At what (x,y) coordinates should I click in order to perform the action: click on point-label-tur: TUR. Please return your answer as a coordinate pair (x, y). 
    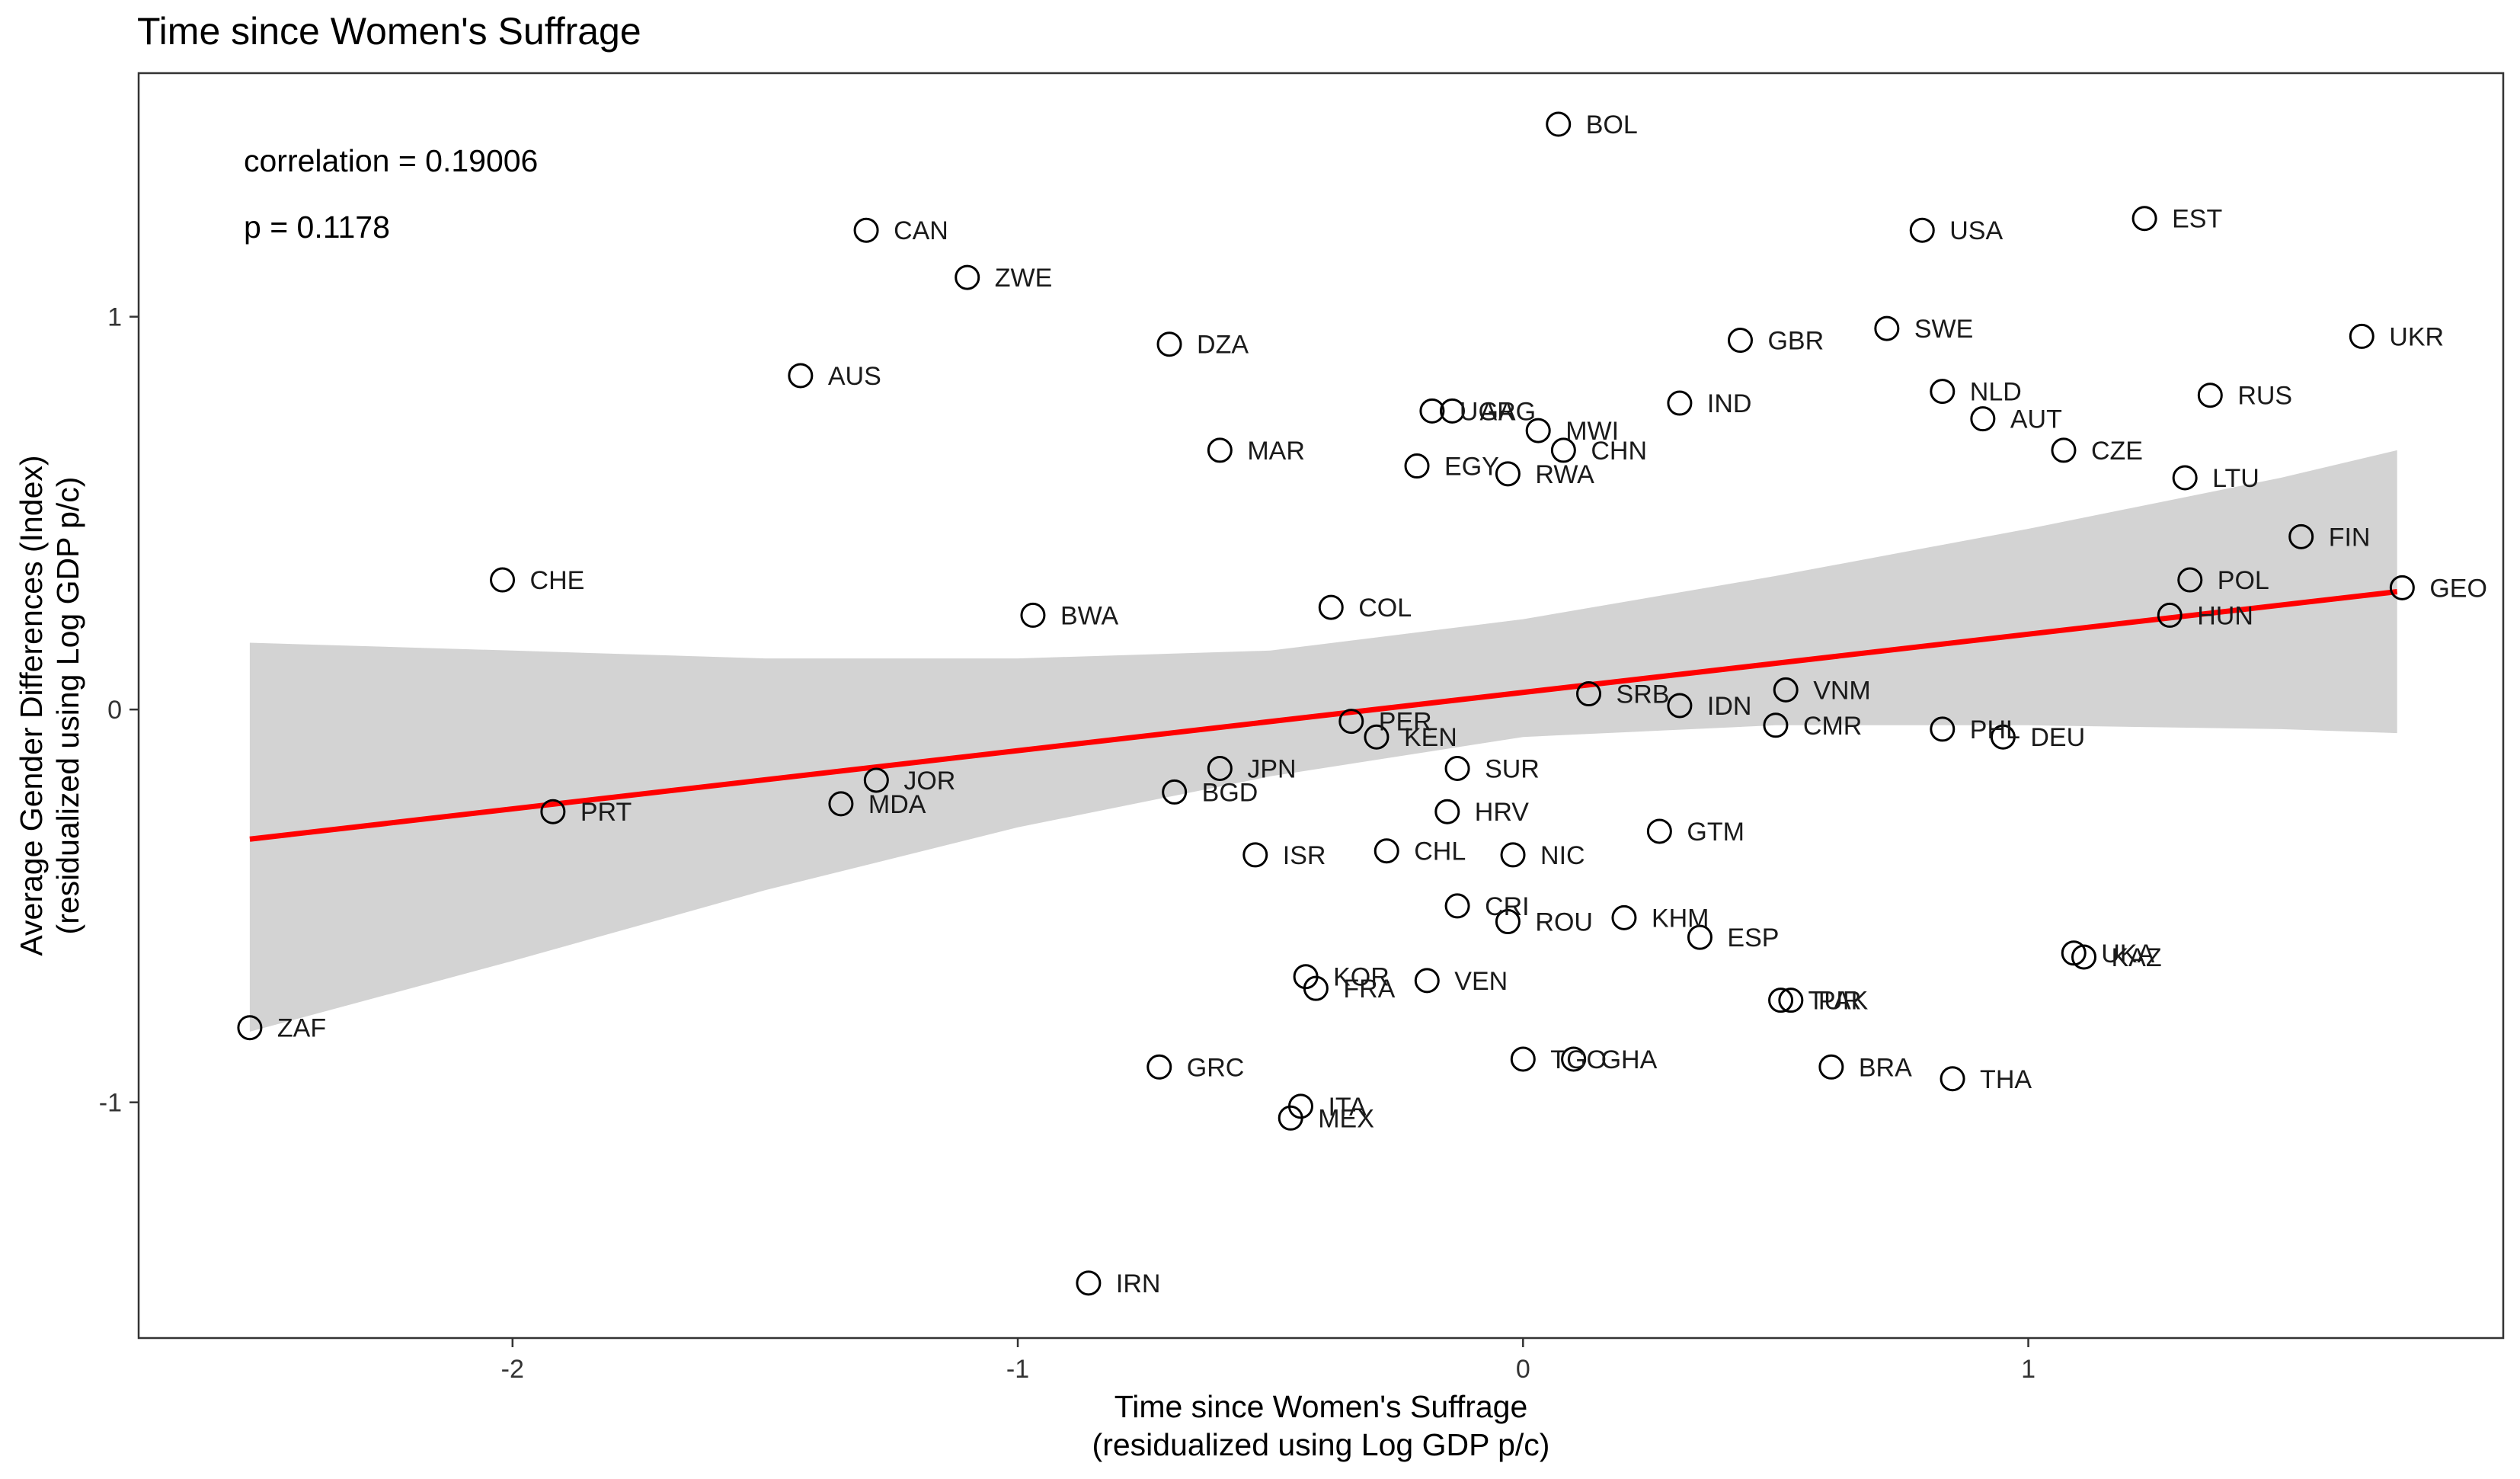
    Looking at the image, I should click on (1835, 1002).